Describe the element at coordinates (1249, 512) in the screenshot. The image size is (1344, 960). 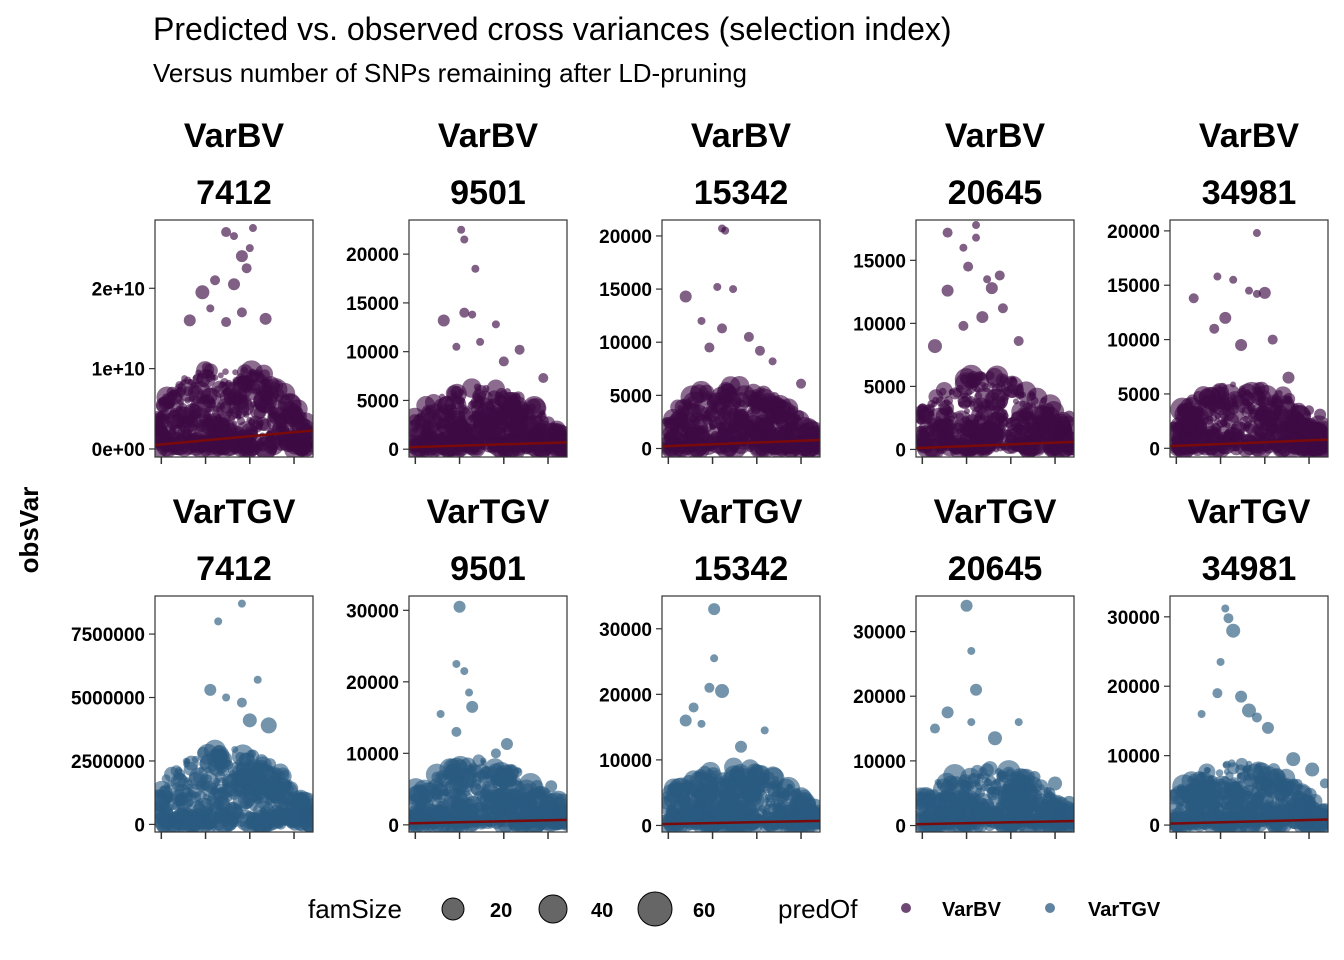
I see `strip-label-trait: VarTGV` at that location.